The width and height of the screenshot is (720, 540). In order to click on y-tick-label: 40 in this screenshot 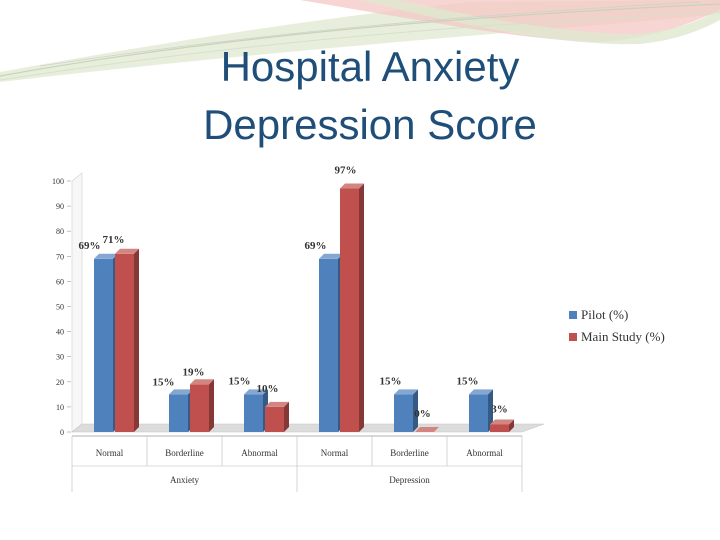, I will do `click(60, 332)`.